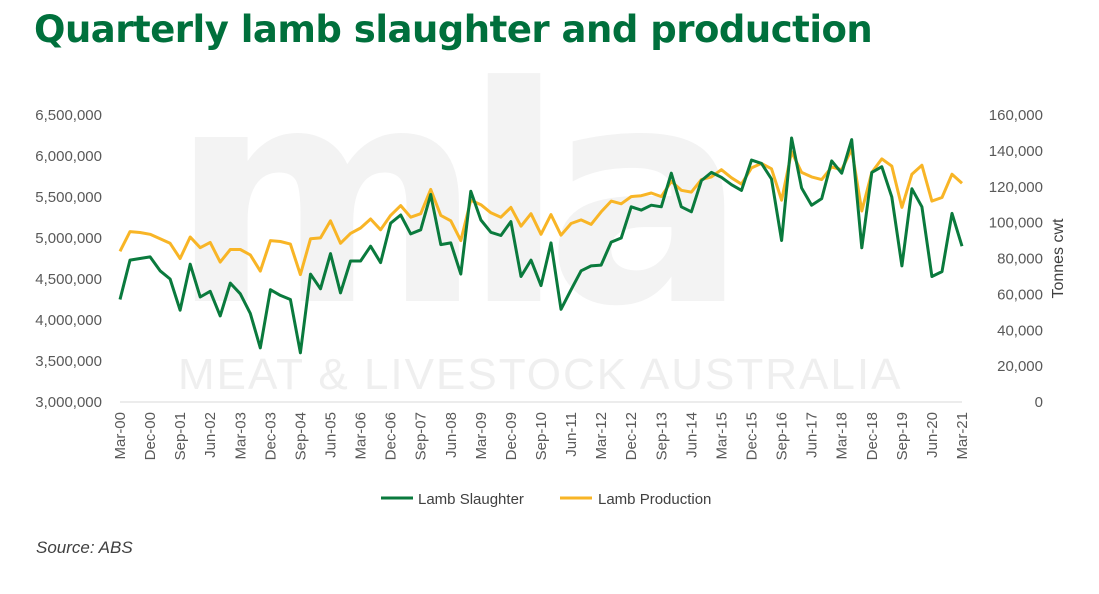 The image size is (1099, 594). I want to click on y-left-tick-label: 5,000,000, so click(68, 238).